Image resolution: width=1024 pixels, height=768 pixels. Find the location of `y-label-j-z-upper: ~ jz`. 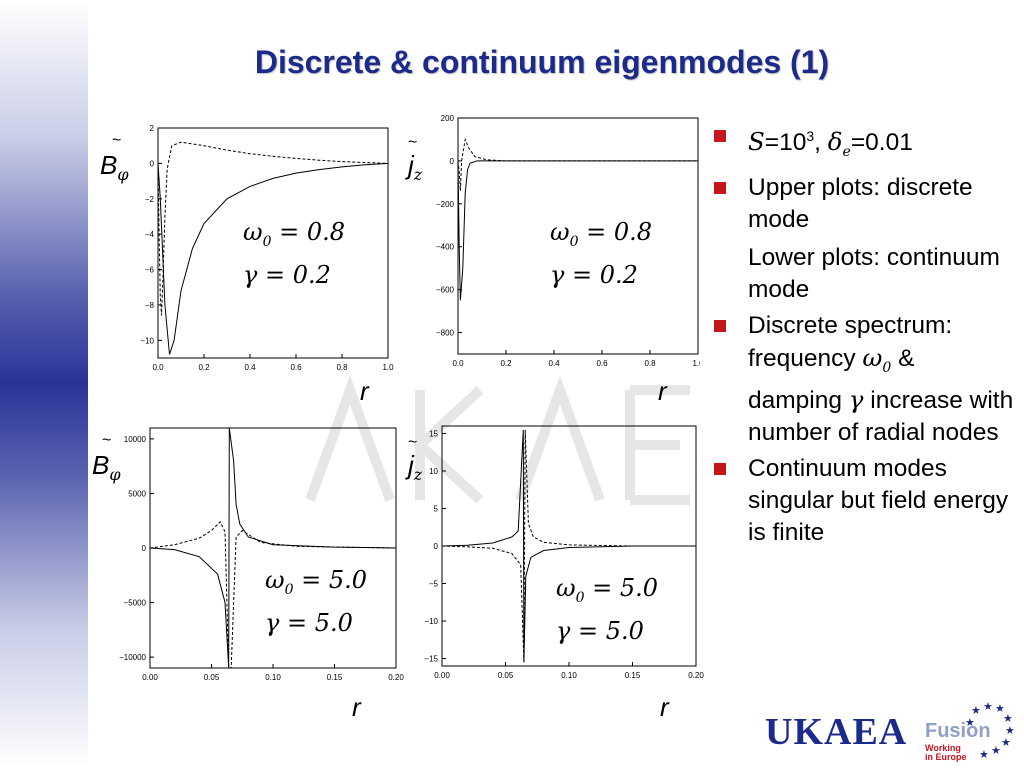

y-label-j-z-upper: ~ jz is located at coordinates (415, 159).